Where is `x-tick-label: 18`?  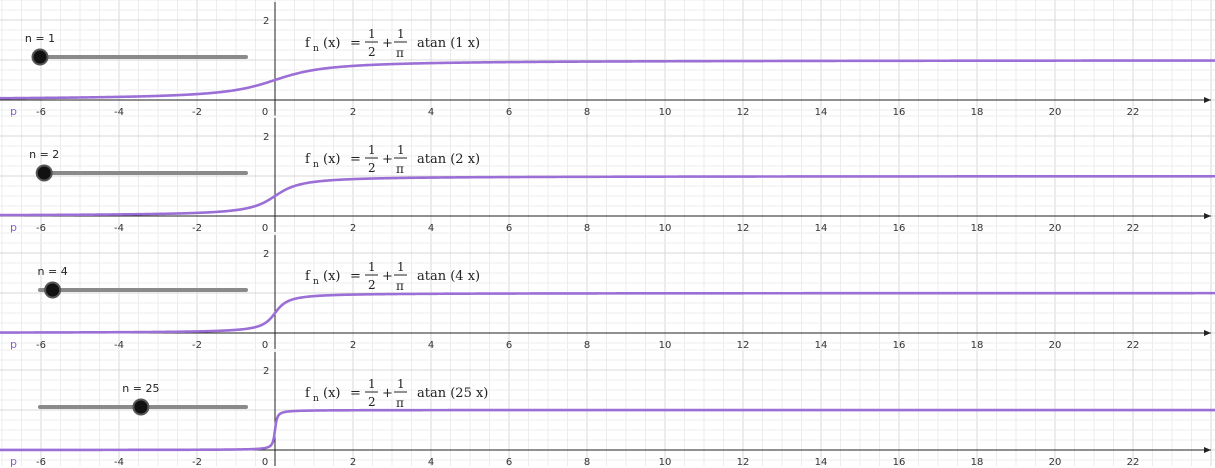 x-tick-label: 18 is located at coordinates (977, 345).